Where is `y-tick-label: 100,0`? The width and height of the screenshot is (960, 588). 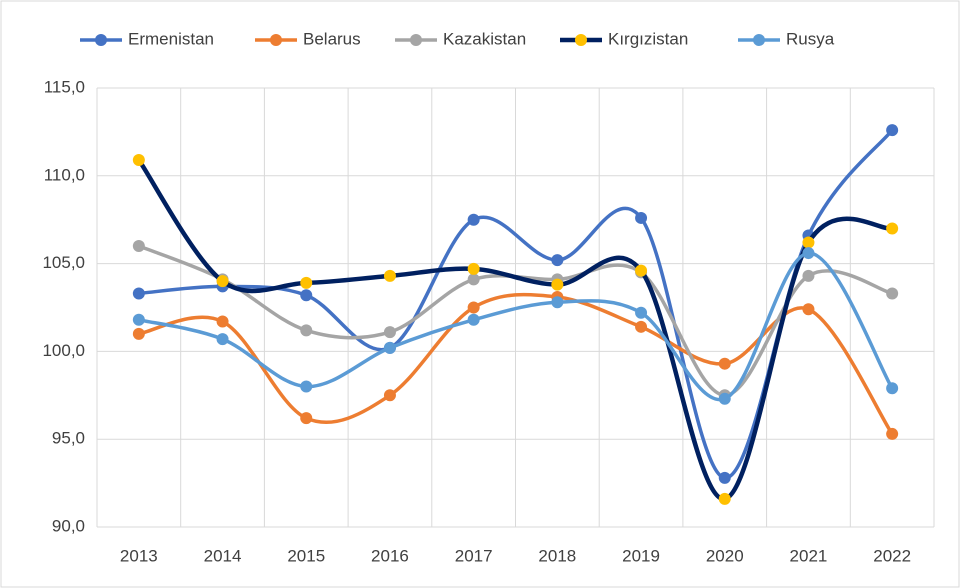 y-tick-label: 100,0 is located at coordinates (63, 350).